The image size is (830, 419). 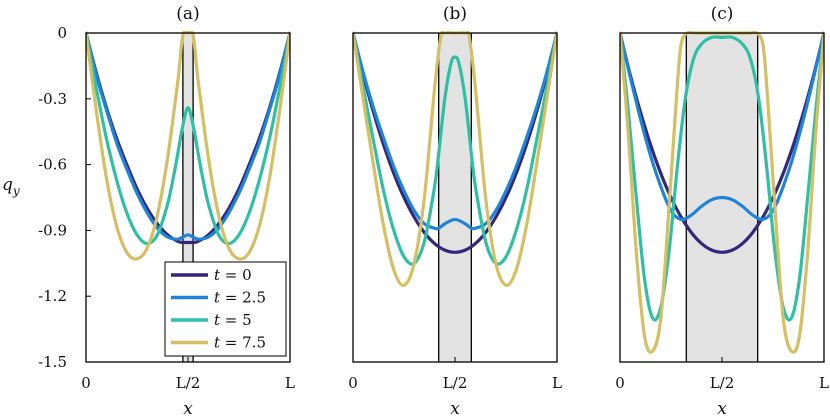 What do you see at coordinates (52, 99) in the screenshot?
I see `y-tick-label: -0.3` at bounding box center [52, 99].